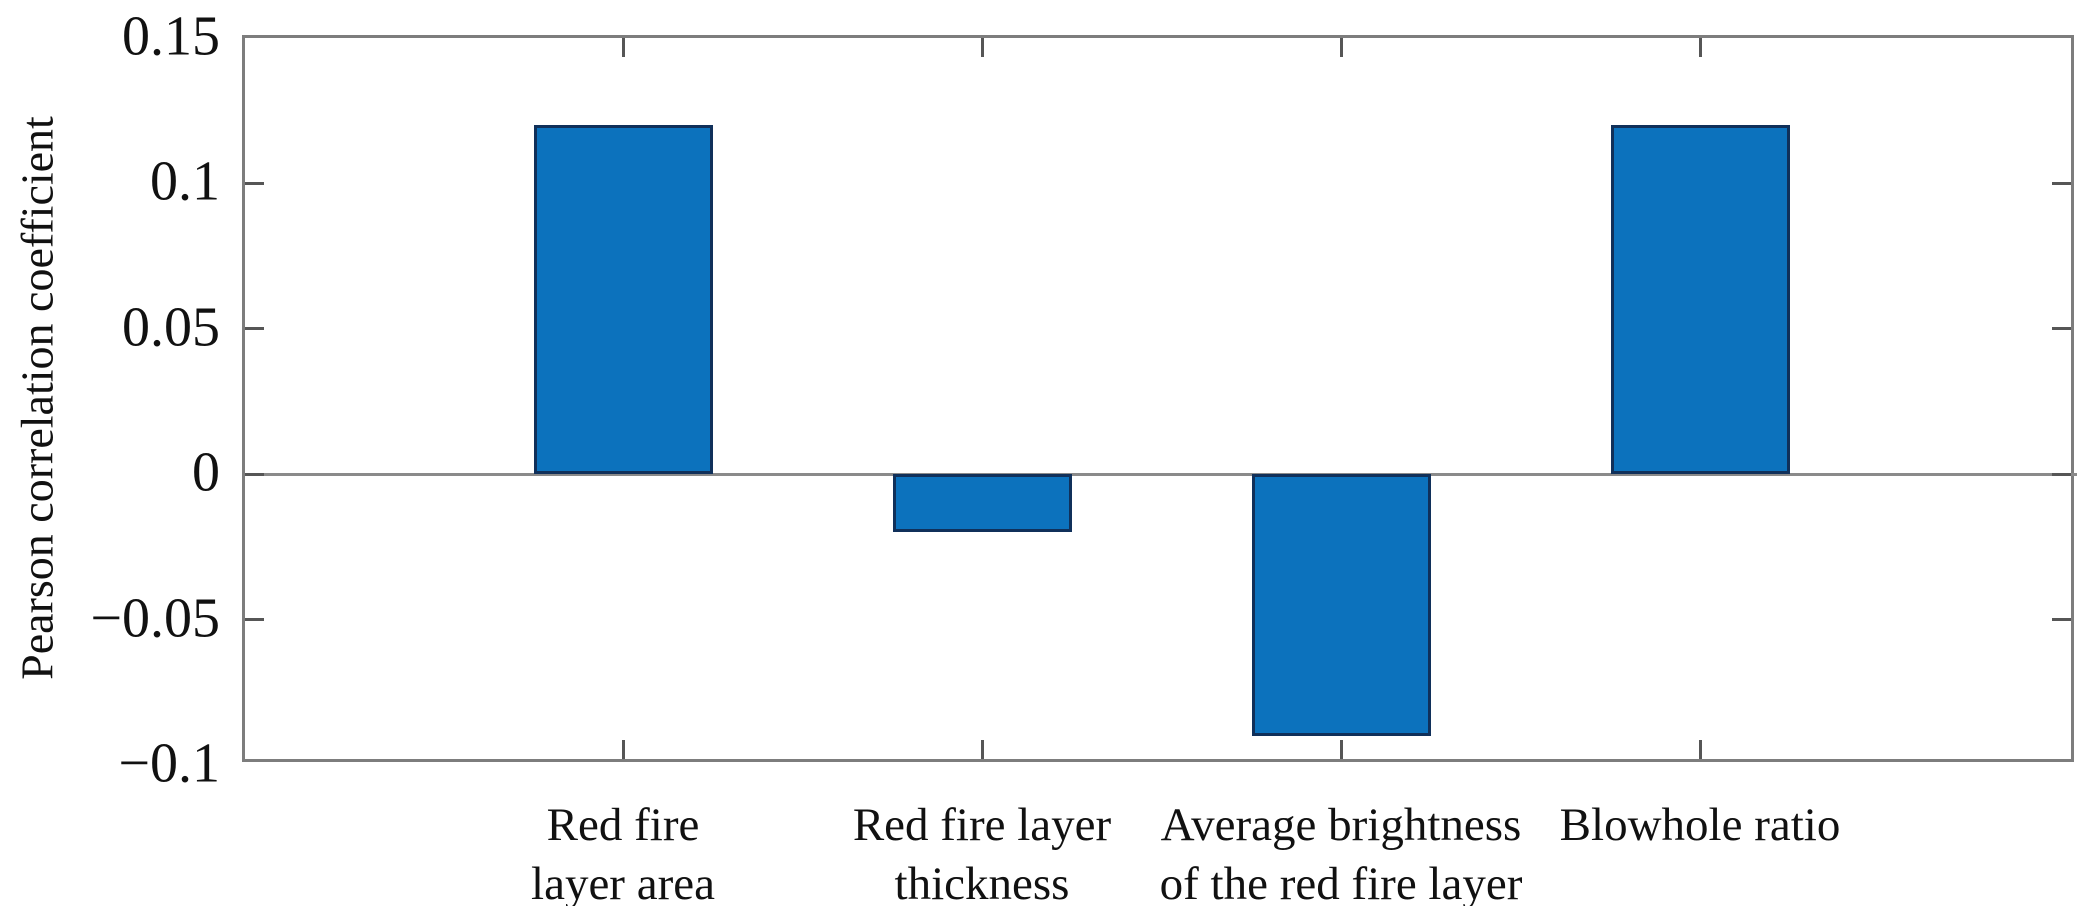 Image resolution: width=2100 pixels, height=906 pixels. Describe the element at coordinates (171, 36) in the screenshot. I see `y-tick-label: 0.15` at that location.